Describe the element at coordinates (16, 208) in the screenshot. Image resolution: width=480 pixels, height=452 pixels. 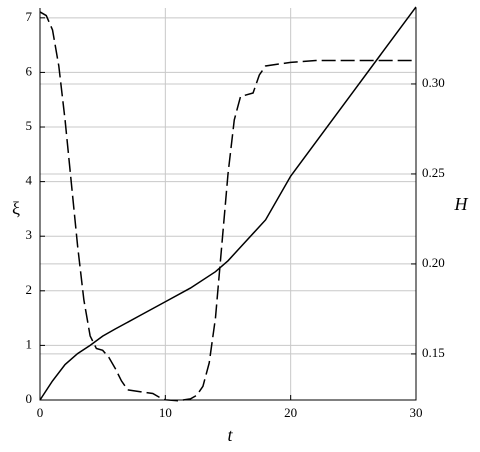
I see `y-axis-label: ξ` at that location.